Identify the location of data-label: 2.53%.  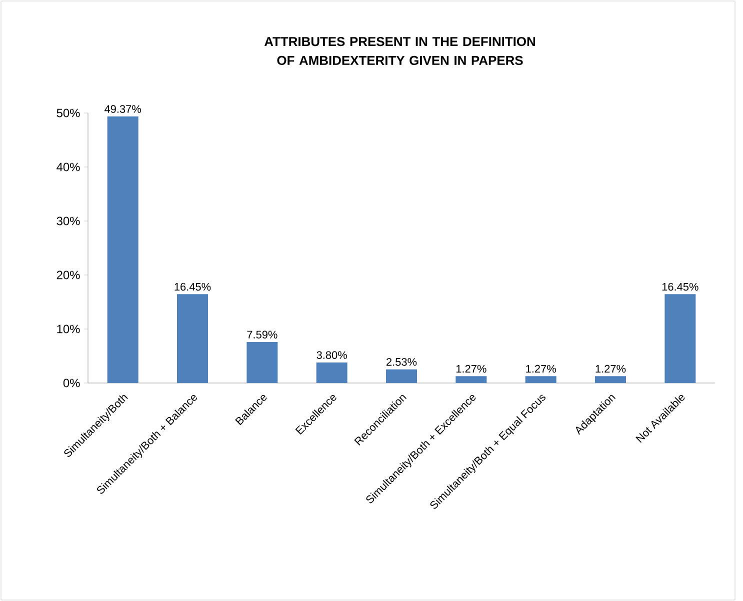
(401, 362).